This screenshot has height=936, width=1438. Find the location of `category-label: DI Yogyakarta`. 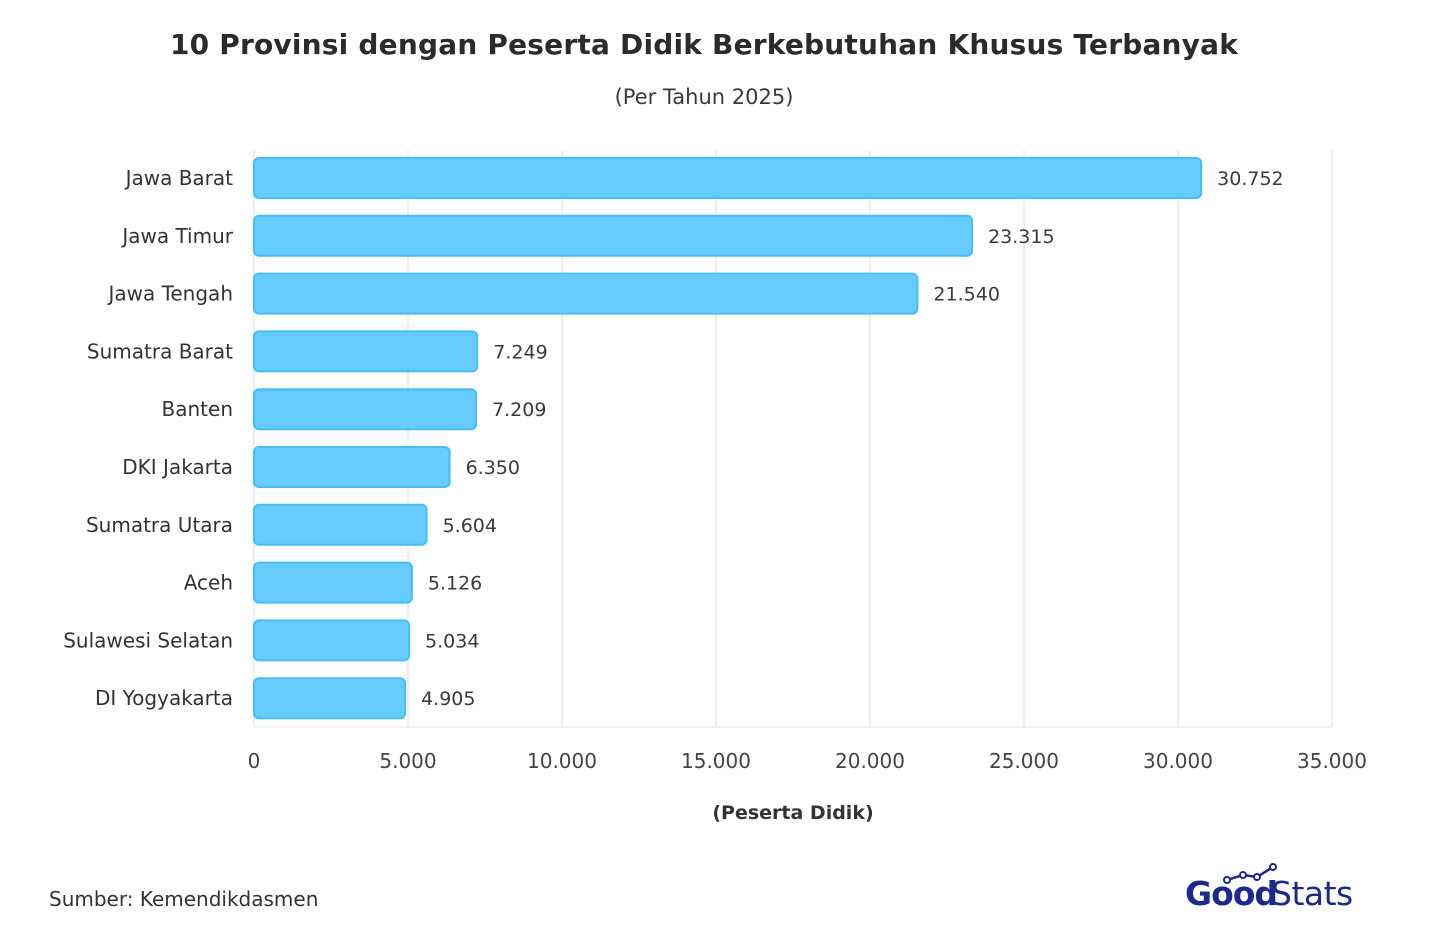

category-label: DI Yogyakarta is located at coordinates (164, 698).